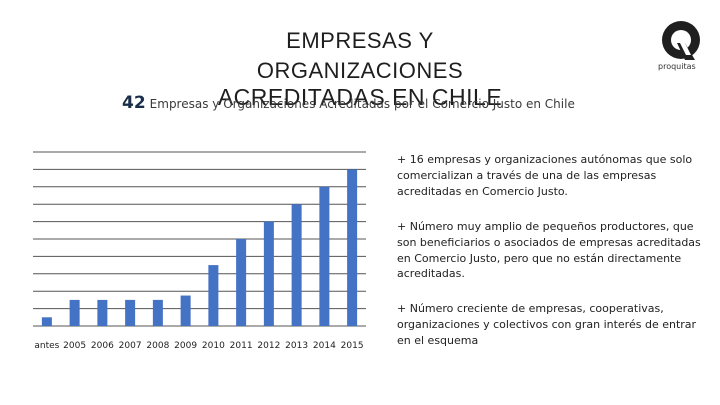 The width and height of the screenshot is (720, 405). What do you see at coordinates (185, 310) in the screenshot?
I see `bar-2009` at bounding box center [185, 310].